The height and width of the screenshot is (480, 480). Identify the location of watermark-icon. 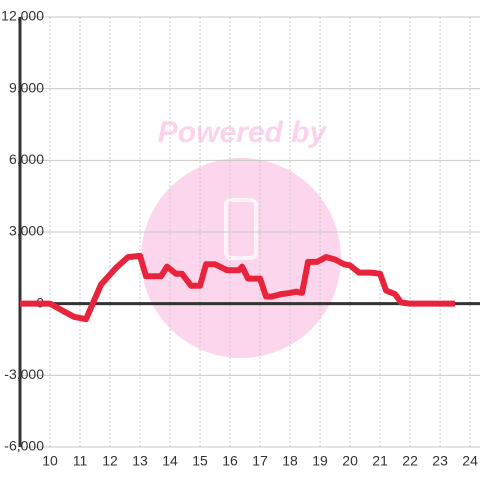
(241, 229).